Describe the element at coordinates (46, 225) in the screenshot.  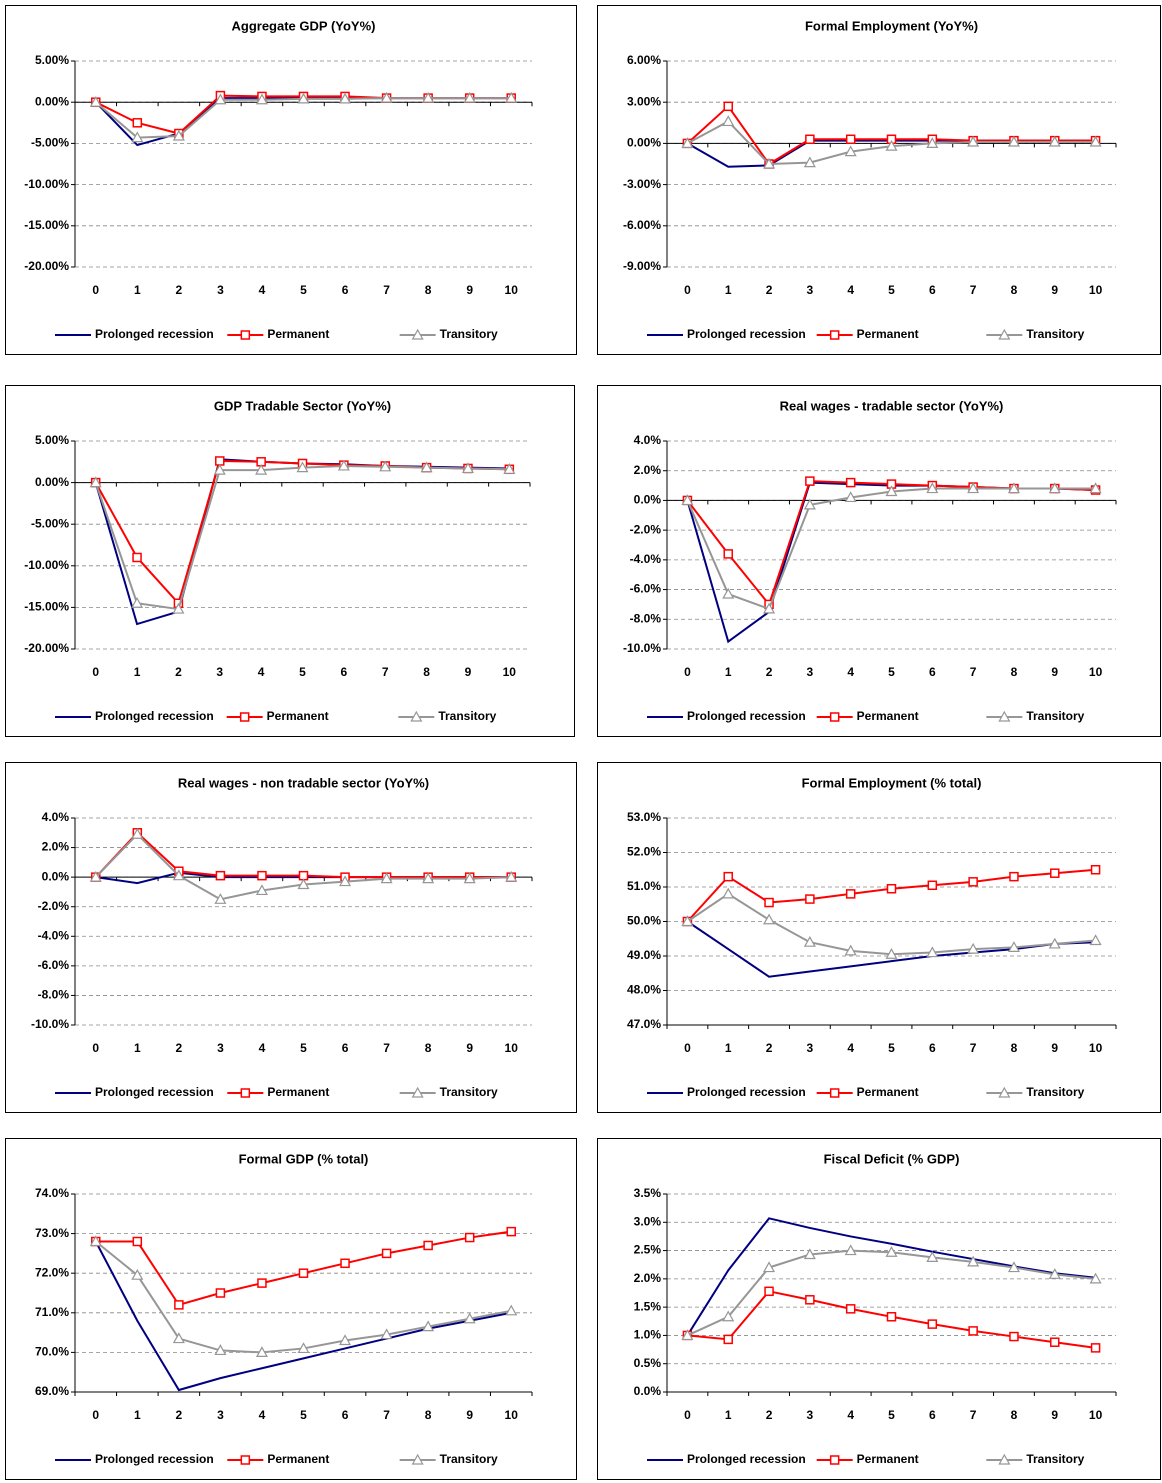
I see `y-tick-label: -15.00%` at that location.